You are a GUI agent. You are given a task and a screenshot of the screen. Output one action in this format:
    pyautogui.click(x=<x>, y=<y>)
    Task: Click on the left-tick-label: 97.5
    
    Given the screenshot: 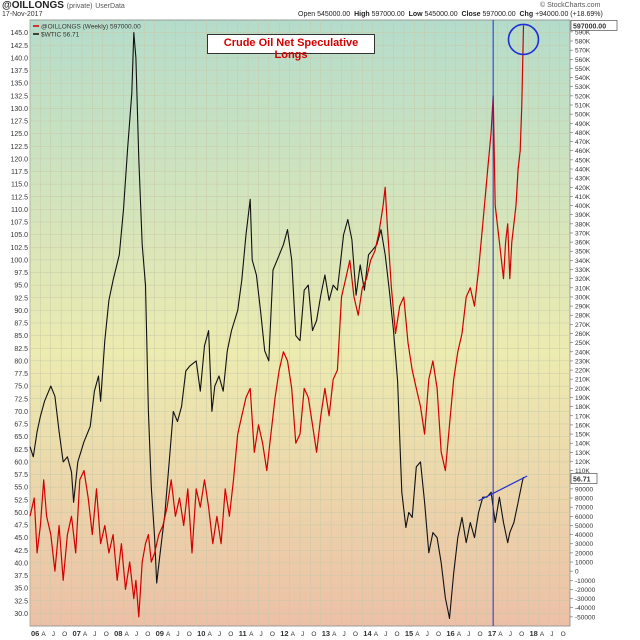 What is the action you would take?
    pyautogui.click(x=21, y=273)
    